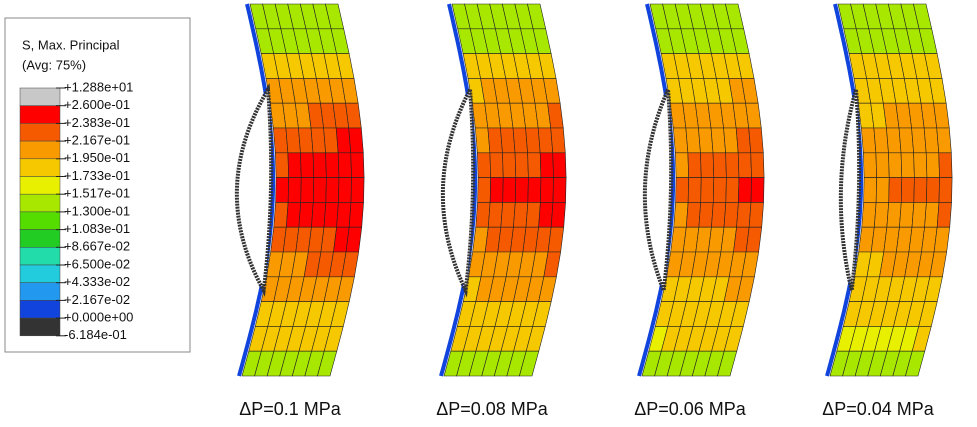  I want to click on panel-label: ΔP=0.06 MPa, so click(690, 409).